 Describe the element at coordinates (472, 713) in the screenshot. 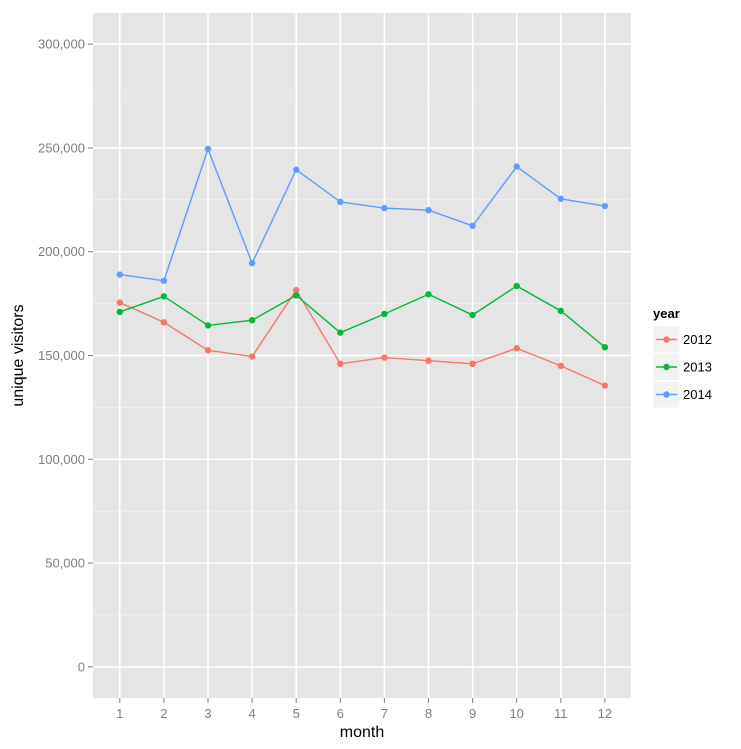

I see `x-tick-label: 9` at that location.